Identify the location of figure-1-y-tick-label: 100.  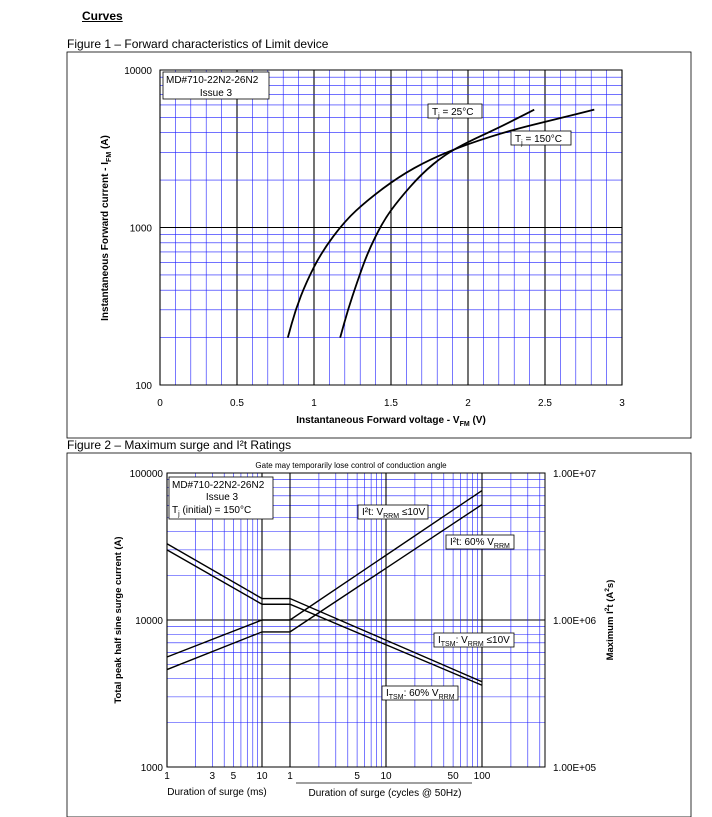
(143, 386).